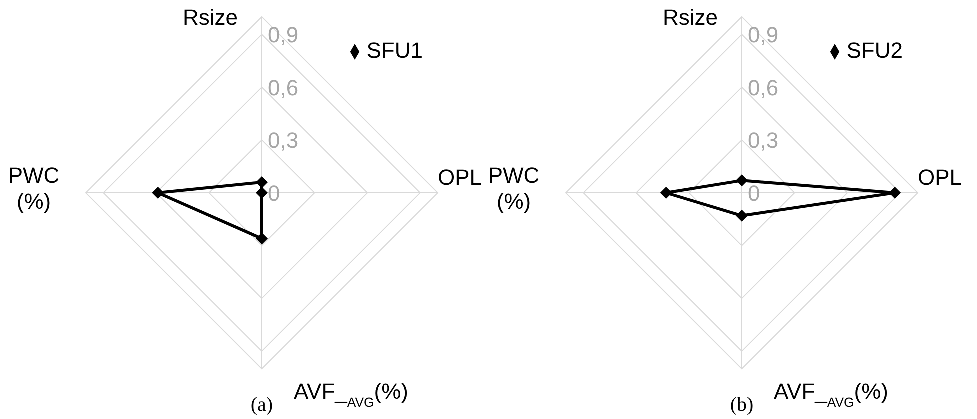  Describe the element at coordinates (394, 50) in the screenshot. I see `legend-label: SFU1` at that location.